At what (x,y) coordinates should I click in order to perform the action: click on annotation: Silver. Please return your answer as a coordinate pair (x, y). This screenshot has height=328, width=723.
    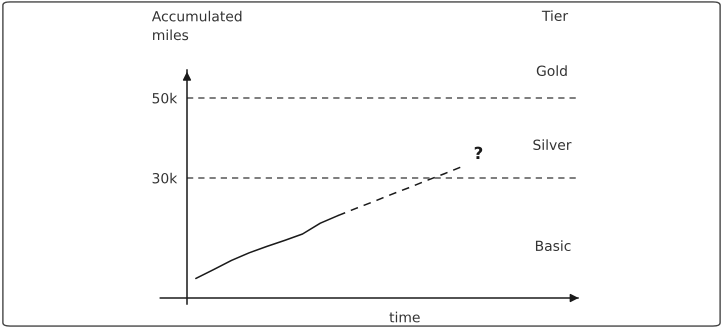
    Looking at the image, I should click on (552, 144).